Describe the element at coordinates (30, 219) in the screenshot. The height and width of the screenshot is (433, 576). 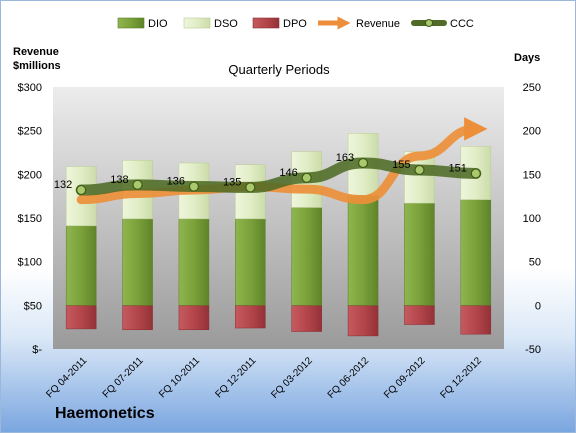
I see `left-axis-tick-label: $150` at that location.